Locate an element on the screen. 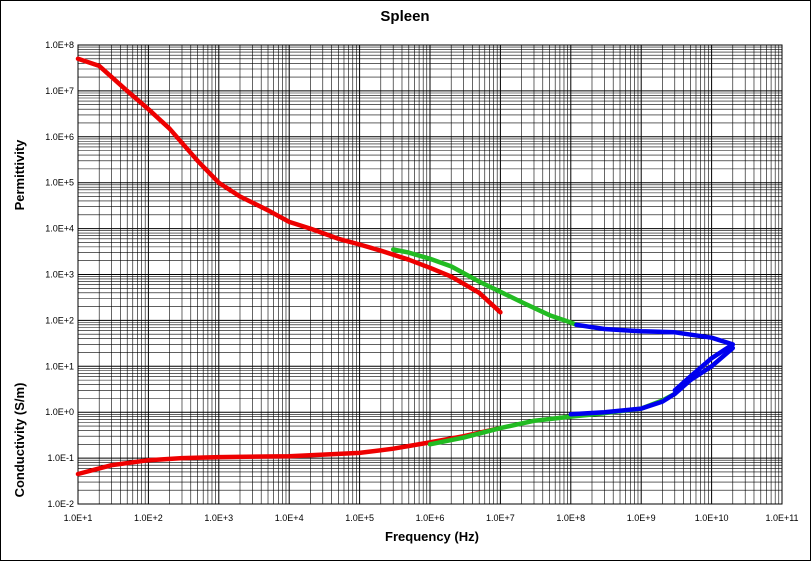 The image size is (811, 561). x-tick-label: 1.0E+2 is located at coordinates (148, 518).